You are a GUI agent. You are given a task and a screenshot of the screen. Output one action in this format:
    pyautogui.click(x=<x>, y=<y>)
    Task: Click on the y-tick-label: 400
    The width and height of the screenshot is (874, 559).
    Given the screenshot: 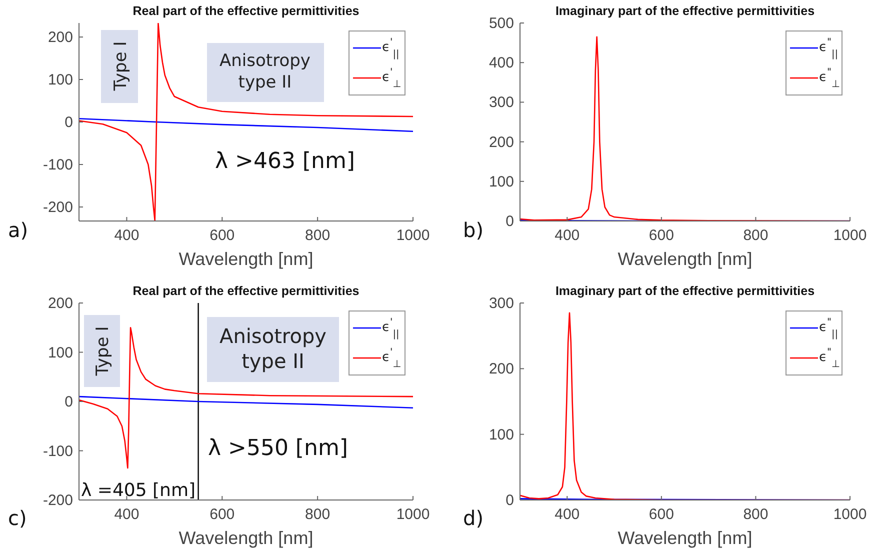 What is the action you would take?
    pyautogui.click(x=501, y=63)
    